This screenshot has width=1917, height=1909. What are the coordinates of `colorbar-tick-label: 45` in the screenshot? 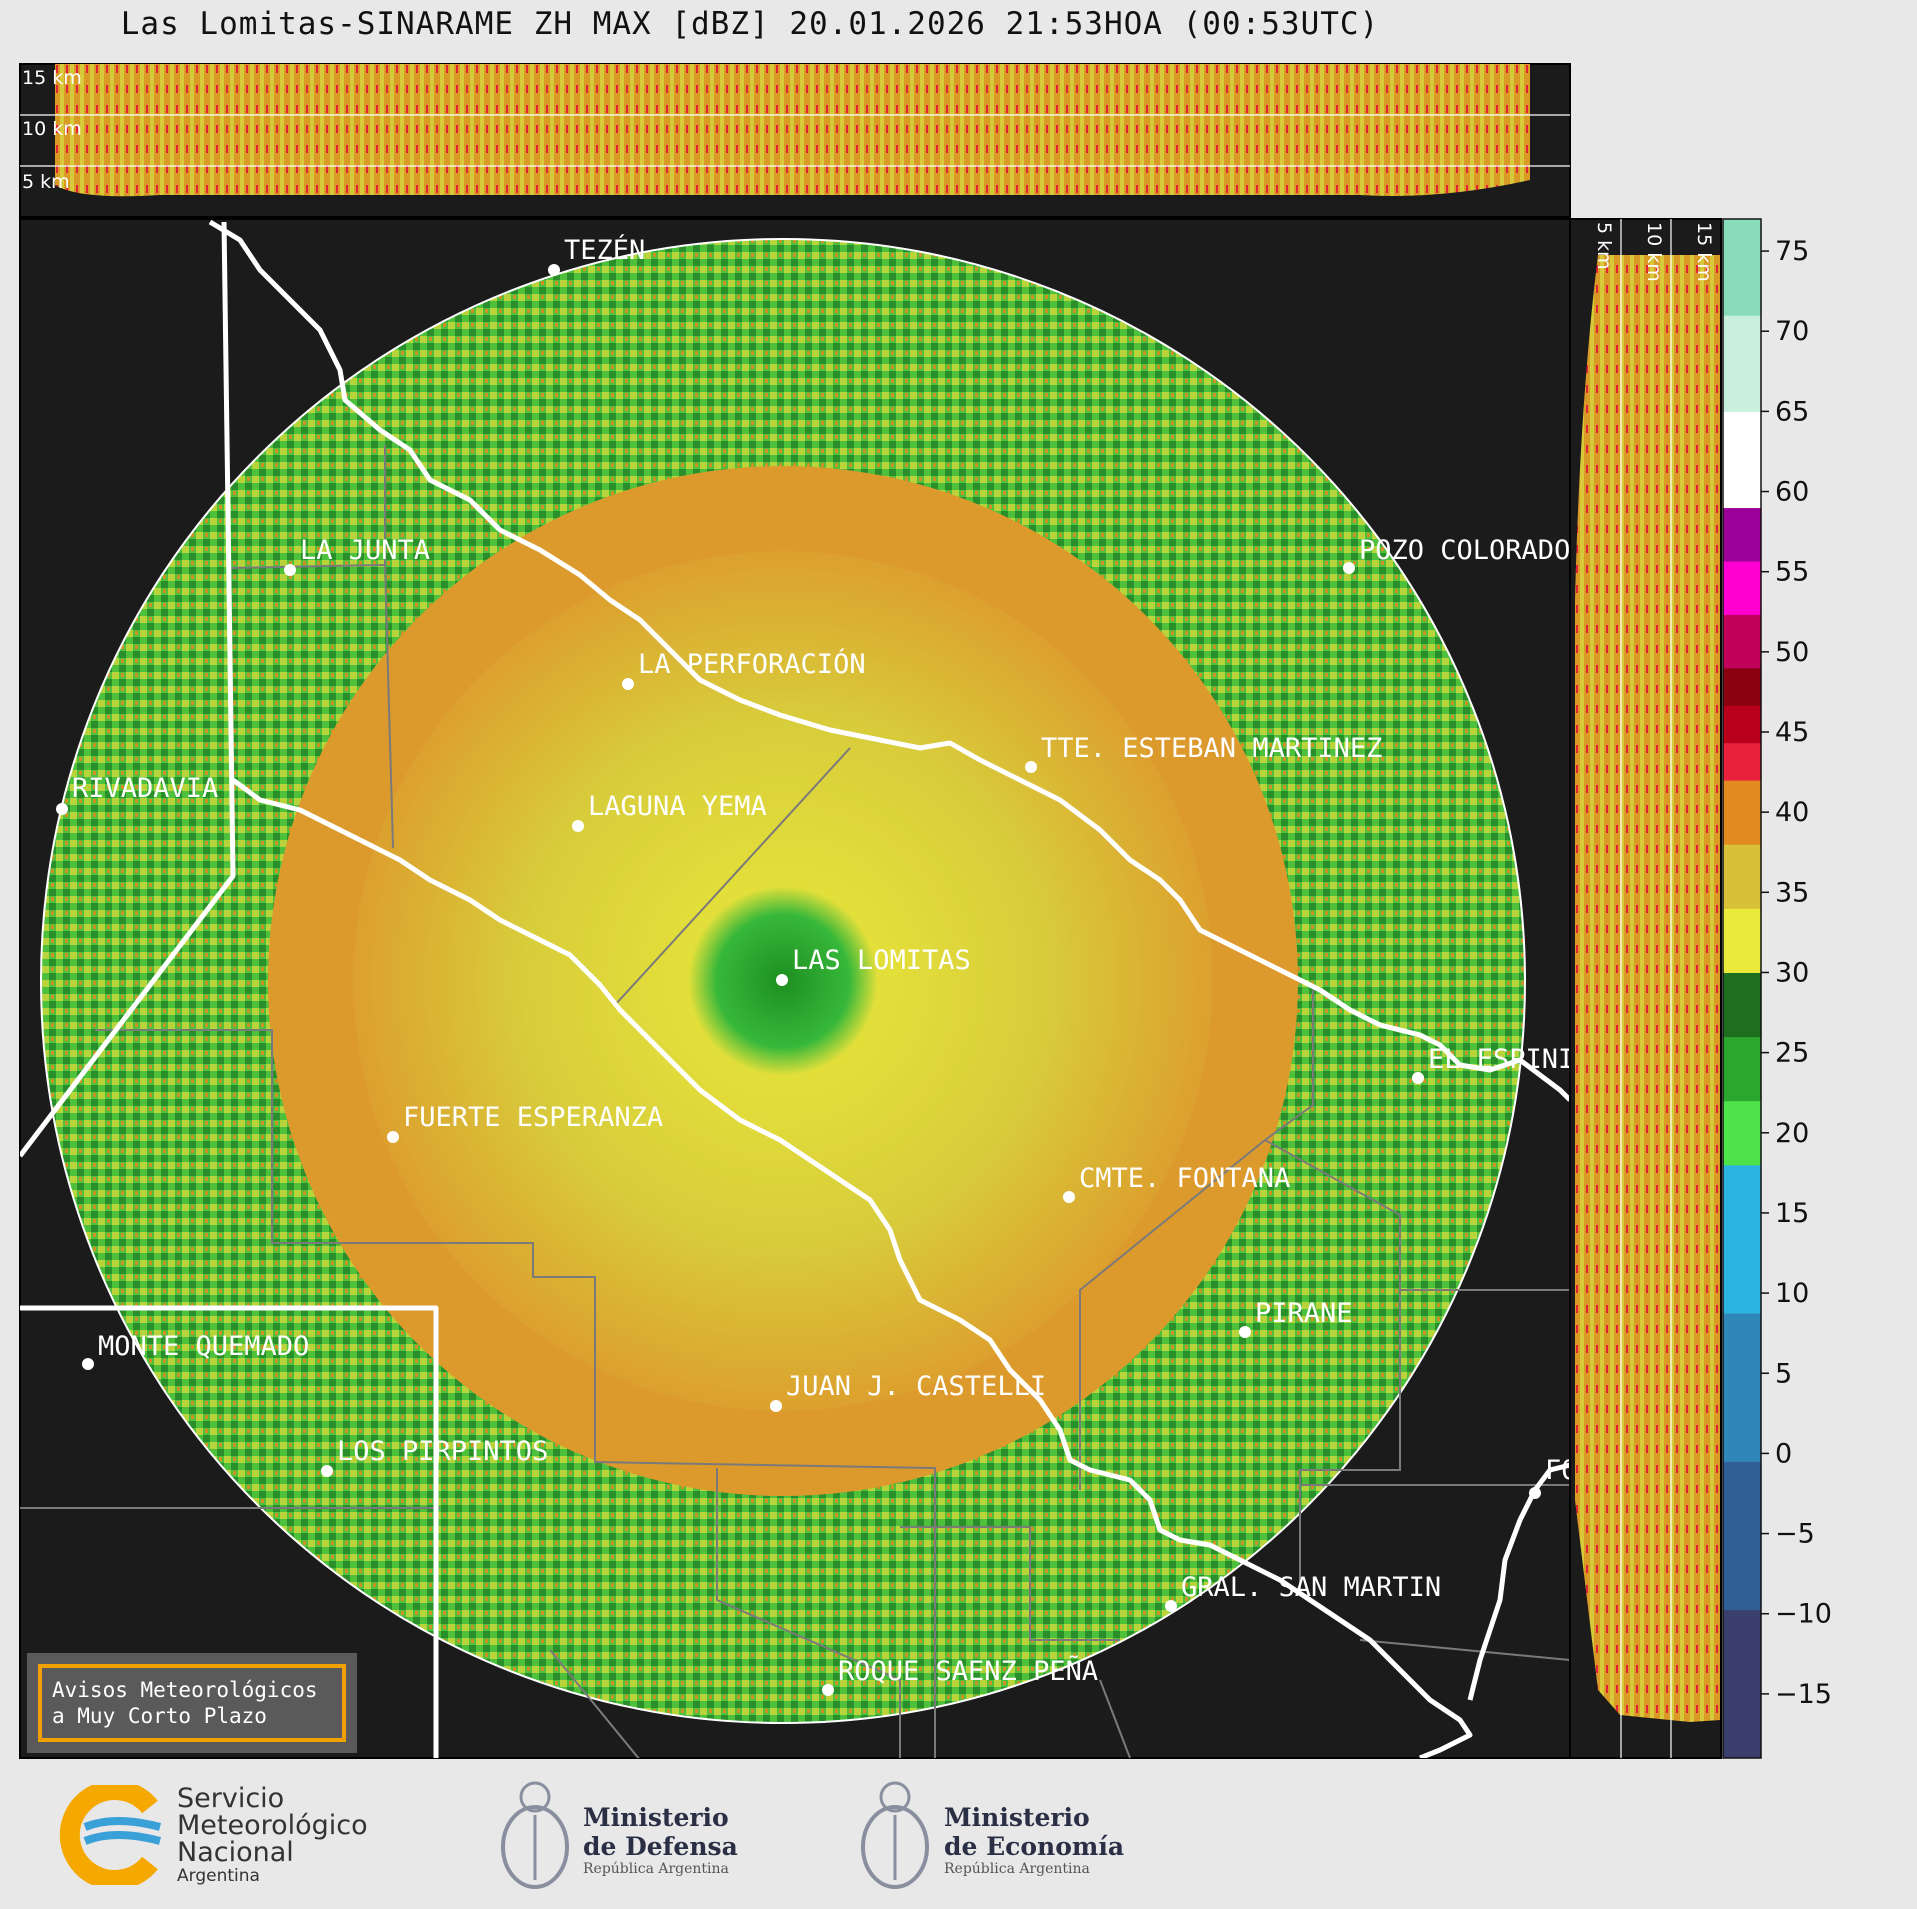 It's located at (1792, 732).